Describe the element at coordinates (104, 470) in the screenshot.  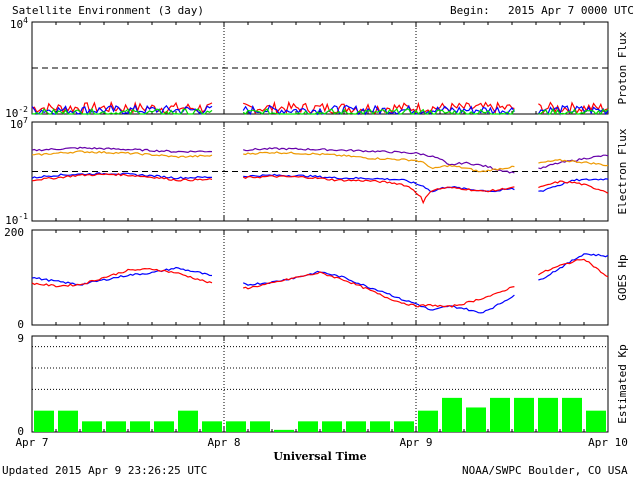
I see `updated-timestamp: Updated 2015 Apr 9 23:26:25 UTC` at that location.